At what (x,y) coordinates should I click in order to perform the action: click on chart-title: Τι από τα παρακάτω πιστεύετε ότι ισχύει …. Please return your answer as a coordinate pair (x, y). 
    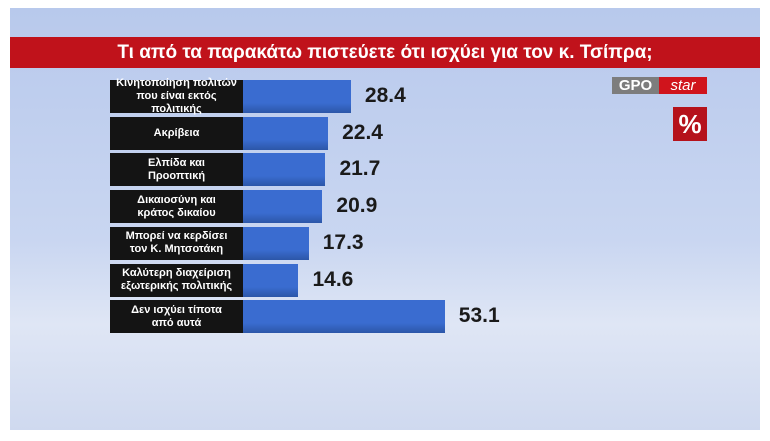
    Looking at the image, I should click on (385, 52).